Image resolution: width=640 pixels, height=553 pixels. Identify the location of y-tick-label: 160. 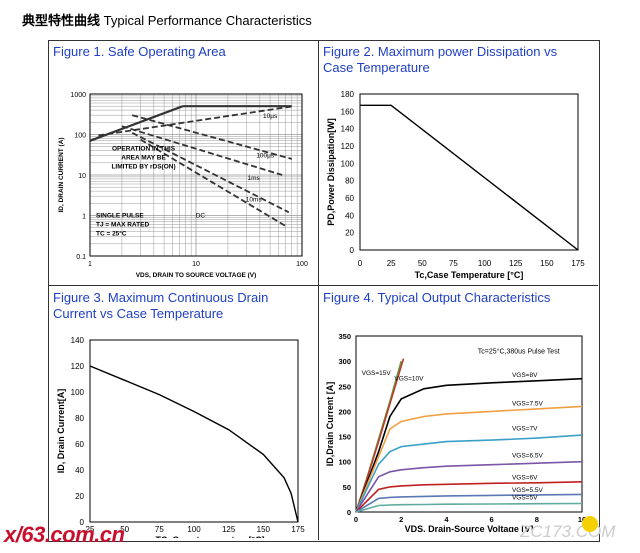
(348, 111).